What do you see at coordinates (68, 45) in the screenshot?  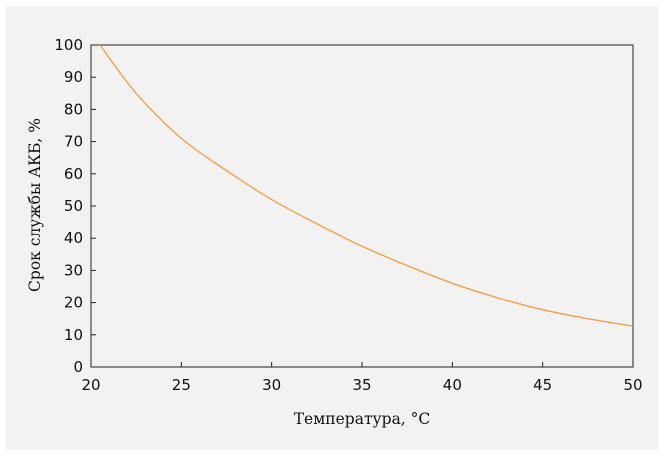 I see `y-tick-label: 100` at bounding box center [68, 45].